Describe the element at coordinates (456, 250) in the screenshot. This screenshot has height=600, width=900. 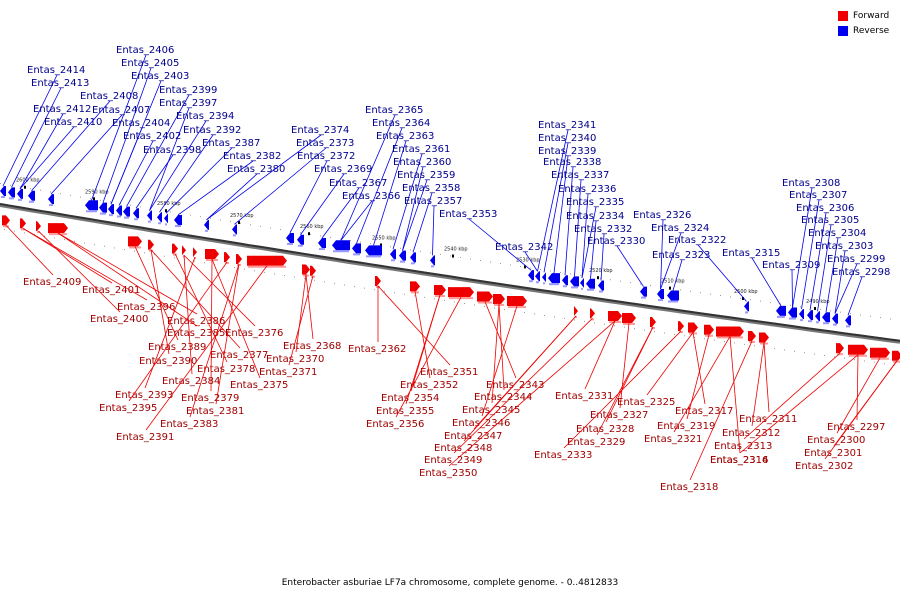
I see `kbp-tick-label: 2540 kbp` at that location.